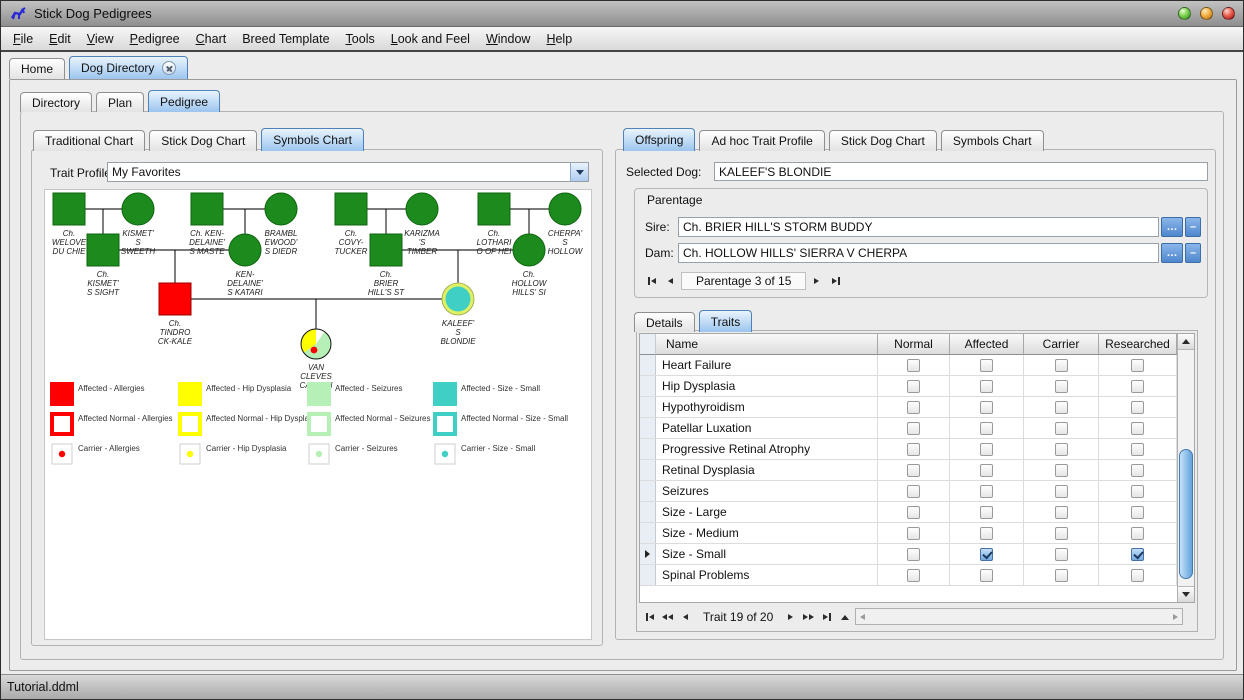  What do you see at coordinates (60, 38) in the screenshot?
I see `menu-edit: Edit` at bounding box center [60, 38].